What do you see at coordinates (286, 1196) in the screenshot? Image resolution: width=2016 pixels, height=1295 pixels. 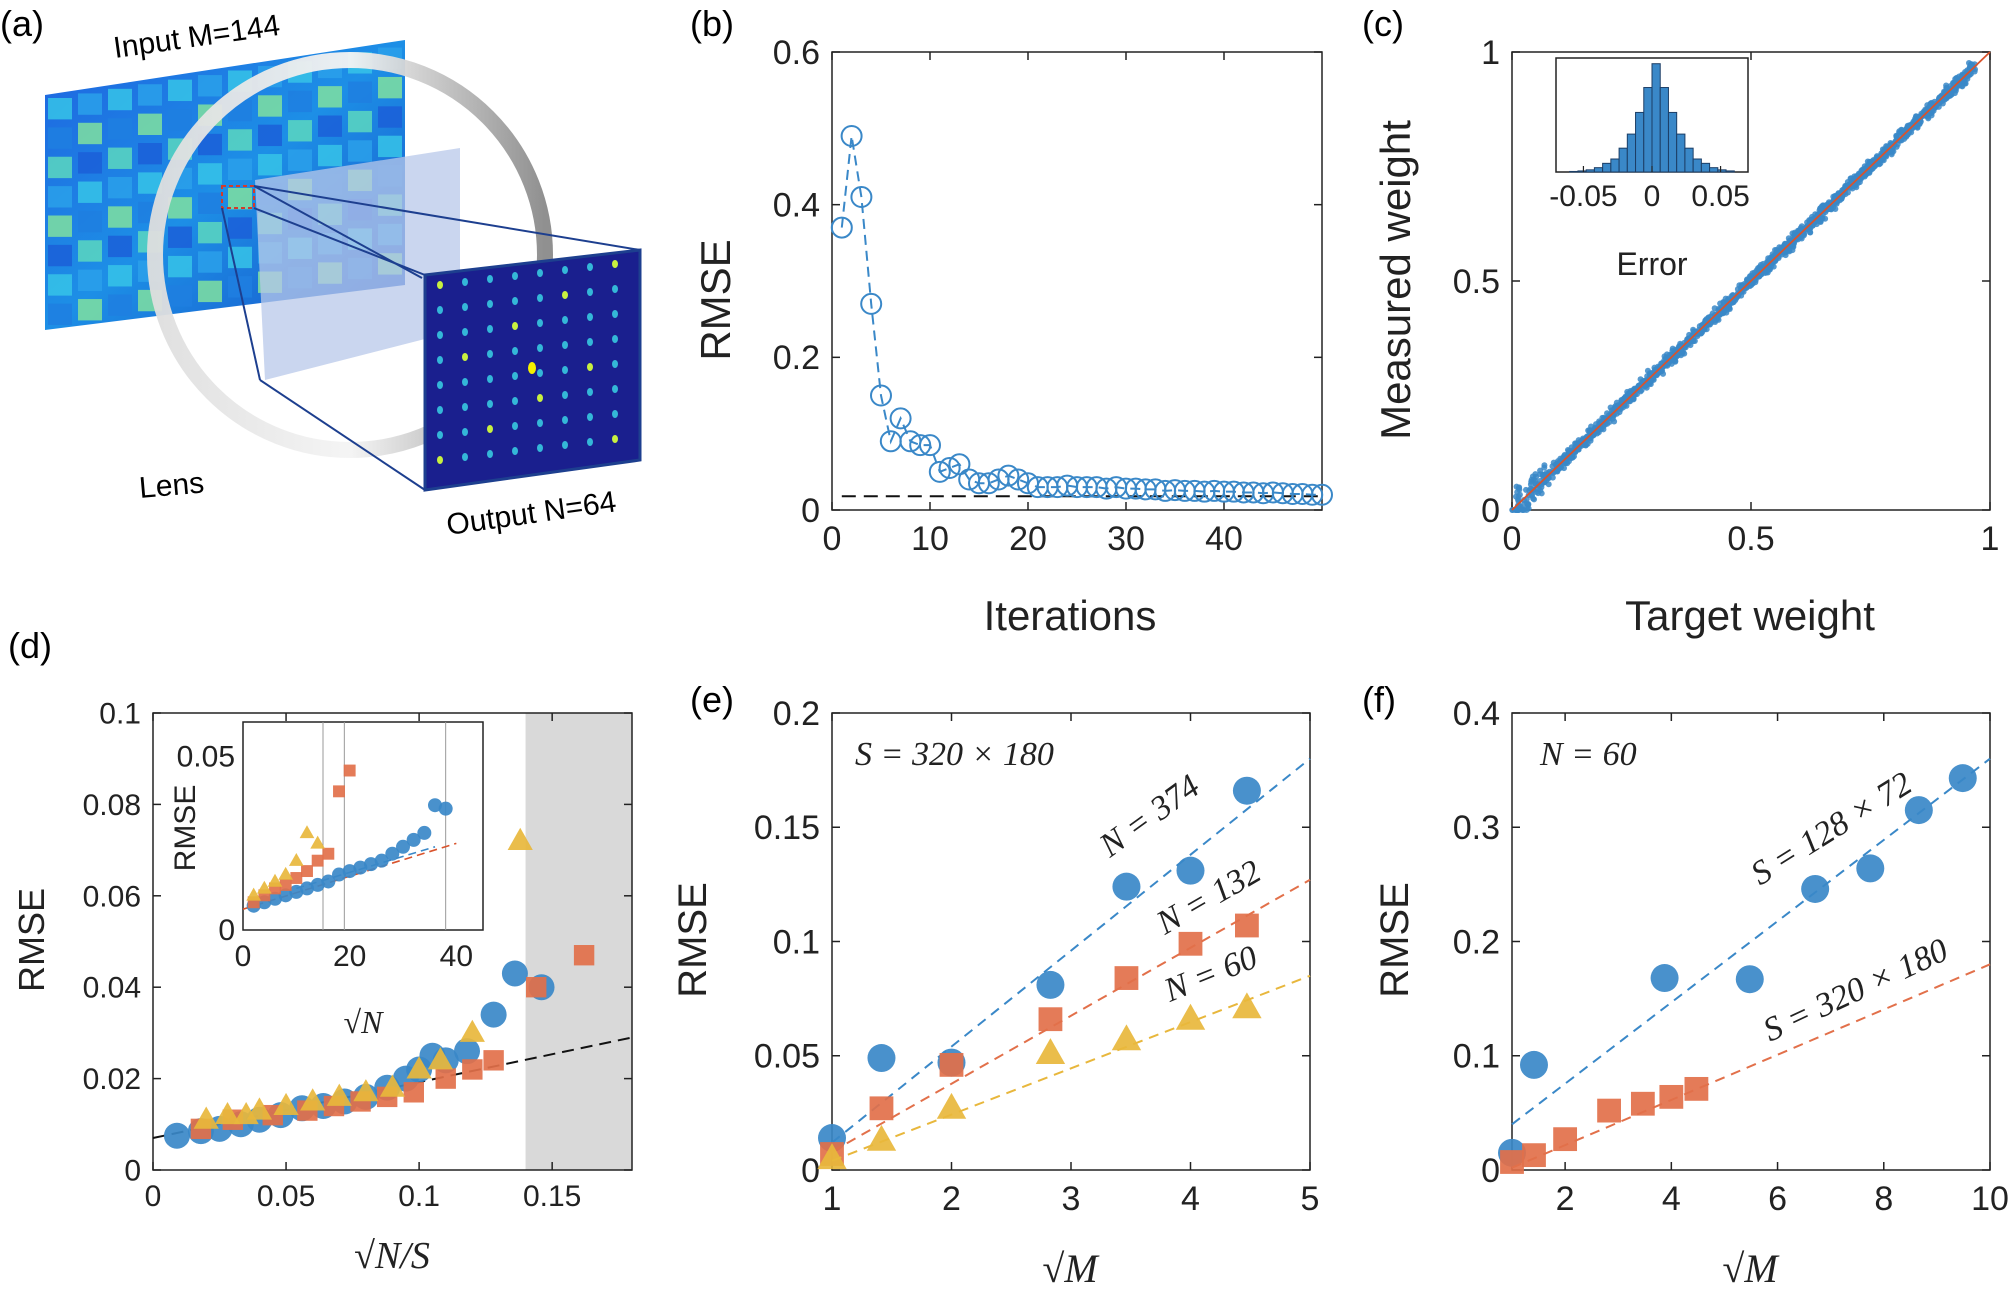 I see `x-tick-label: 0.05` at bounding box center [286, 1196].